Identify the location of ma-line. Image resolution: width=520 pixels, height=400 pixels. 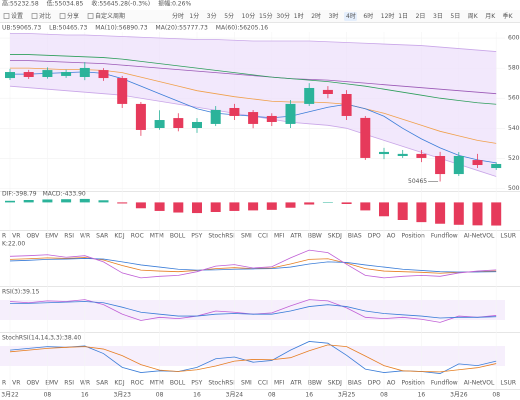
(253, 77).